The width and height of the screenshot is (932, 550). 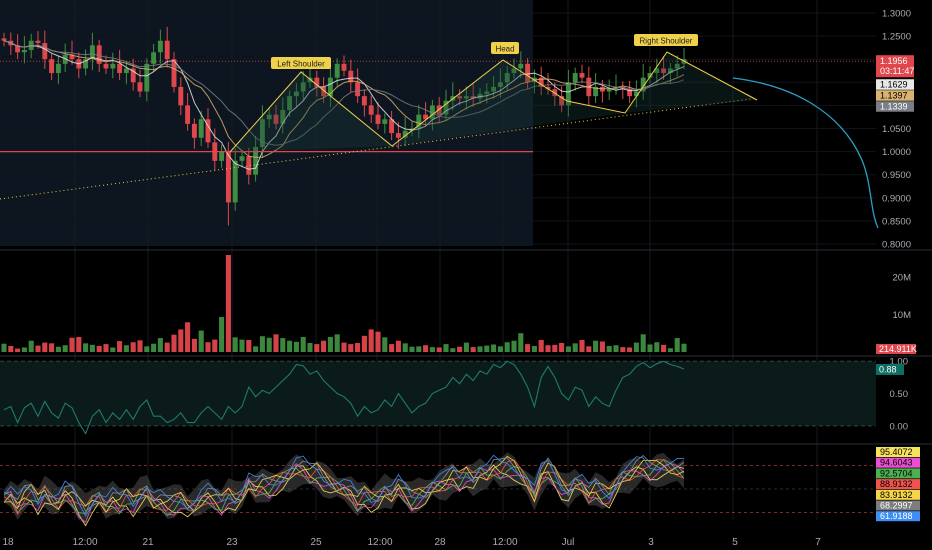 What do you see at coordinates (902, 315) in the screenshot?
I see `volume-axis-tick: 10M` at bounding box center [902, 315].